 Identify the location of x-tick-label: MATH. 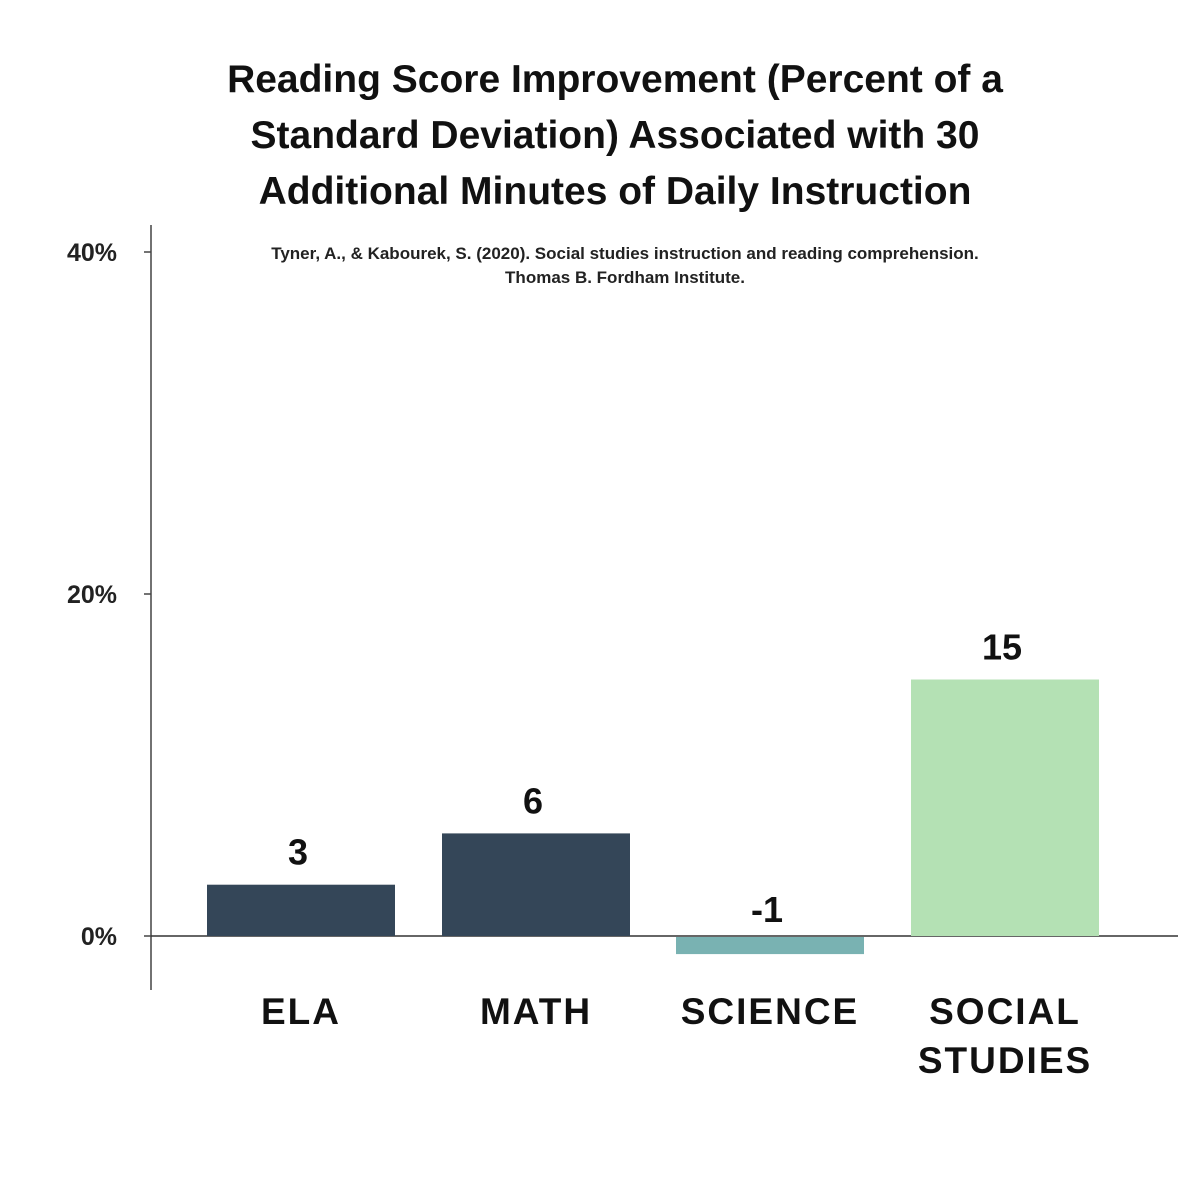
(536, 1011).